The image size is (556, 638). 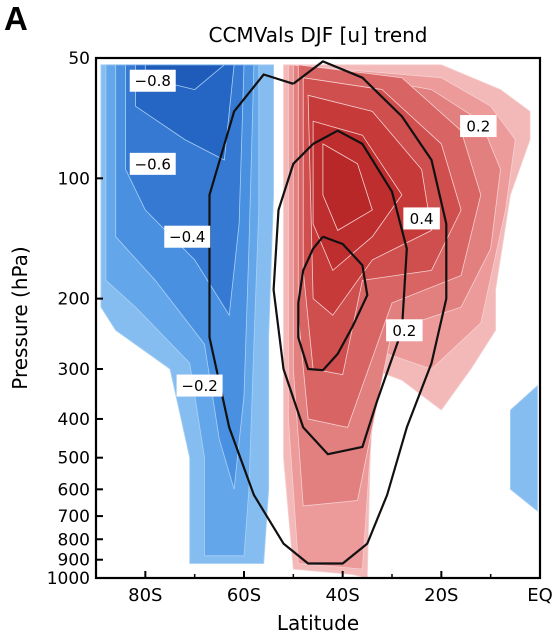 What do you see at coordinates (540, 595) in the screenshot?
I see `x-tick-label: EQ` at bounding box center [540, 595].